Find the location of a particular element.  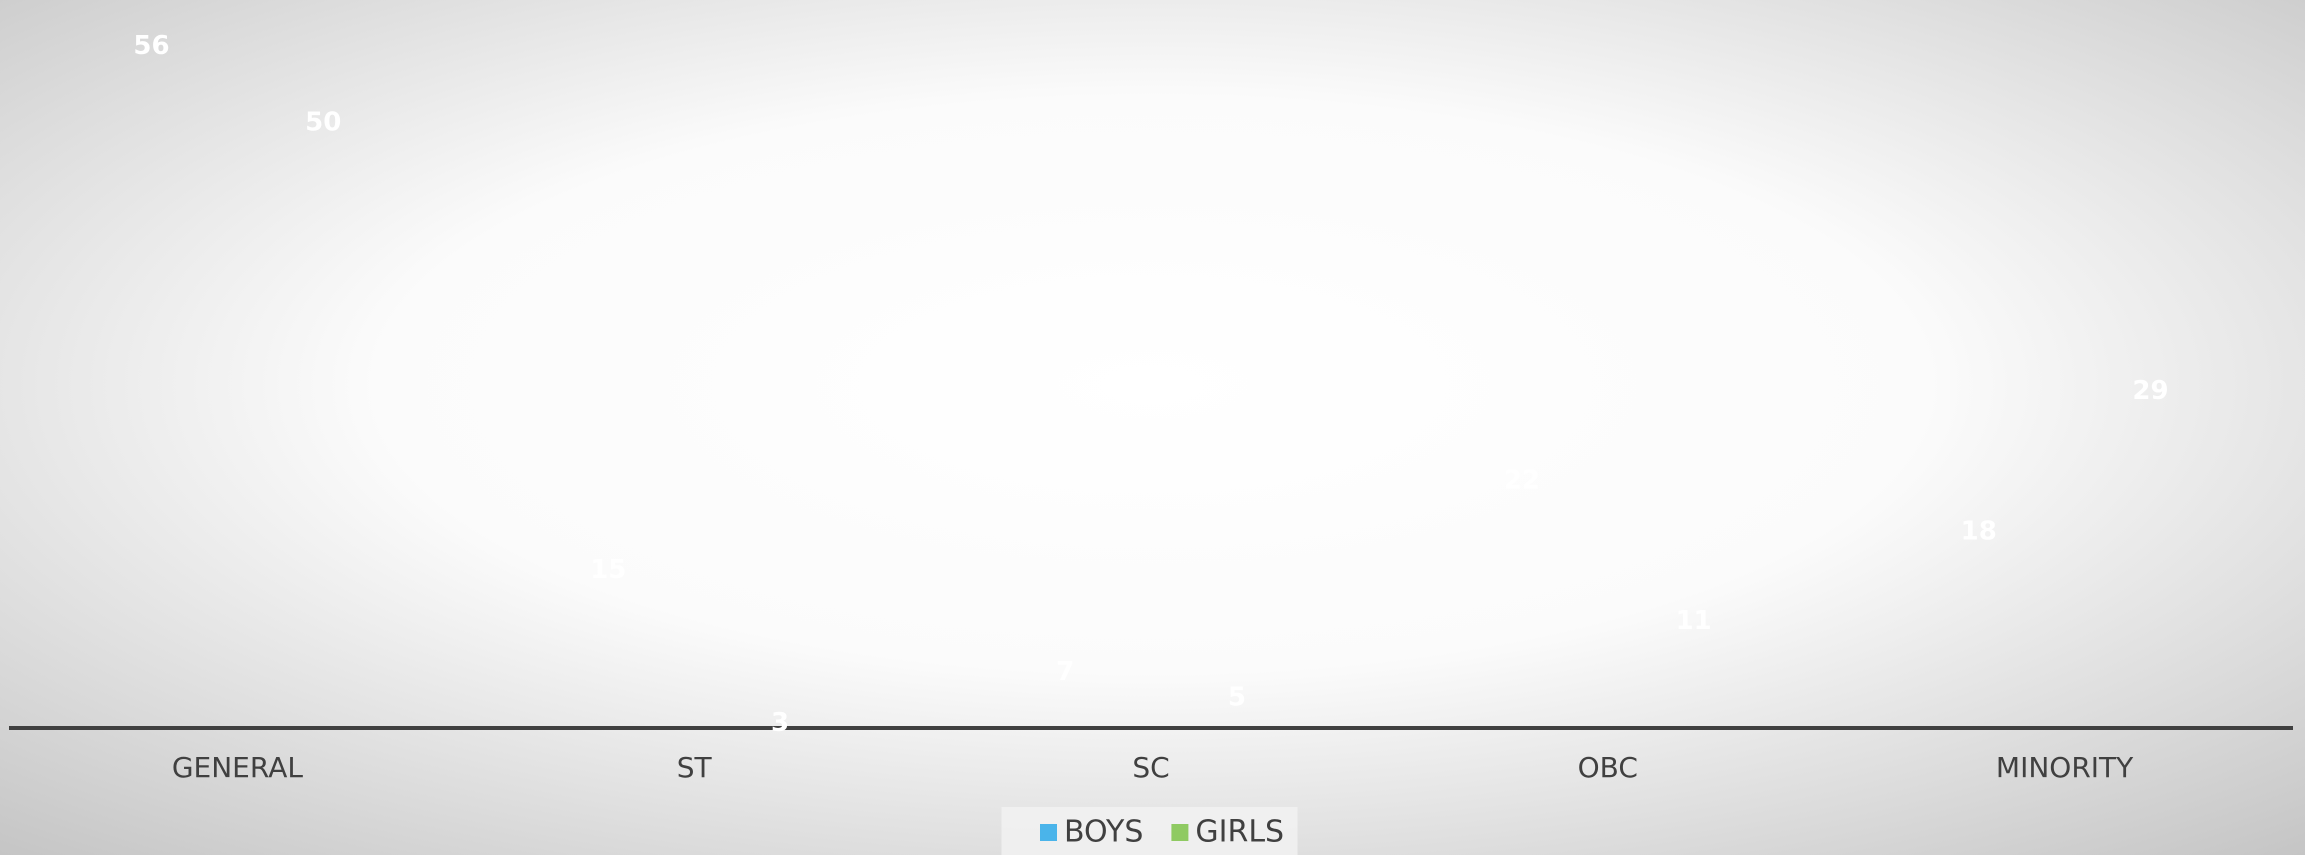

data-label: 18 is located at coordinates (1979, 531).